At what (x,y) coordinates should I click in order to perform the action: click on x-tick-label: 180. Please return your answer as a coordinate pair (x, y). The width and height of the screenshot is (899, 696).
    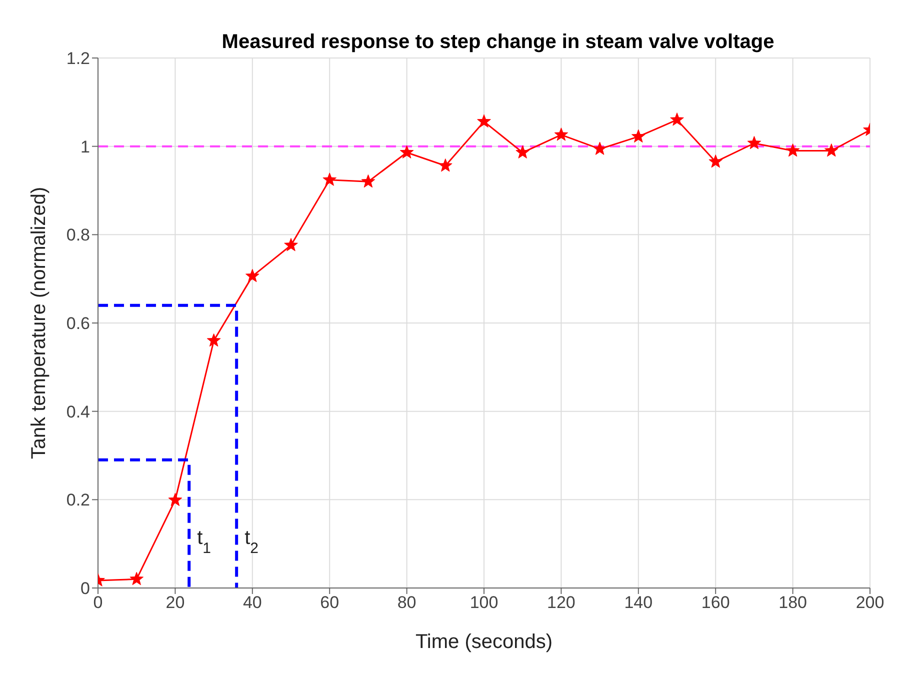
    Looking at the image, I should click on (792, 602).